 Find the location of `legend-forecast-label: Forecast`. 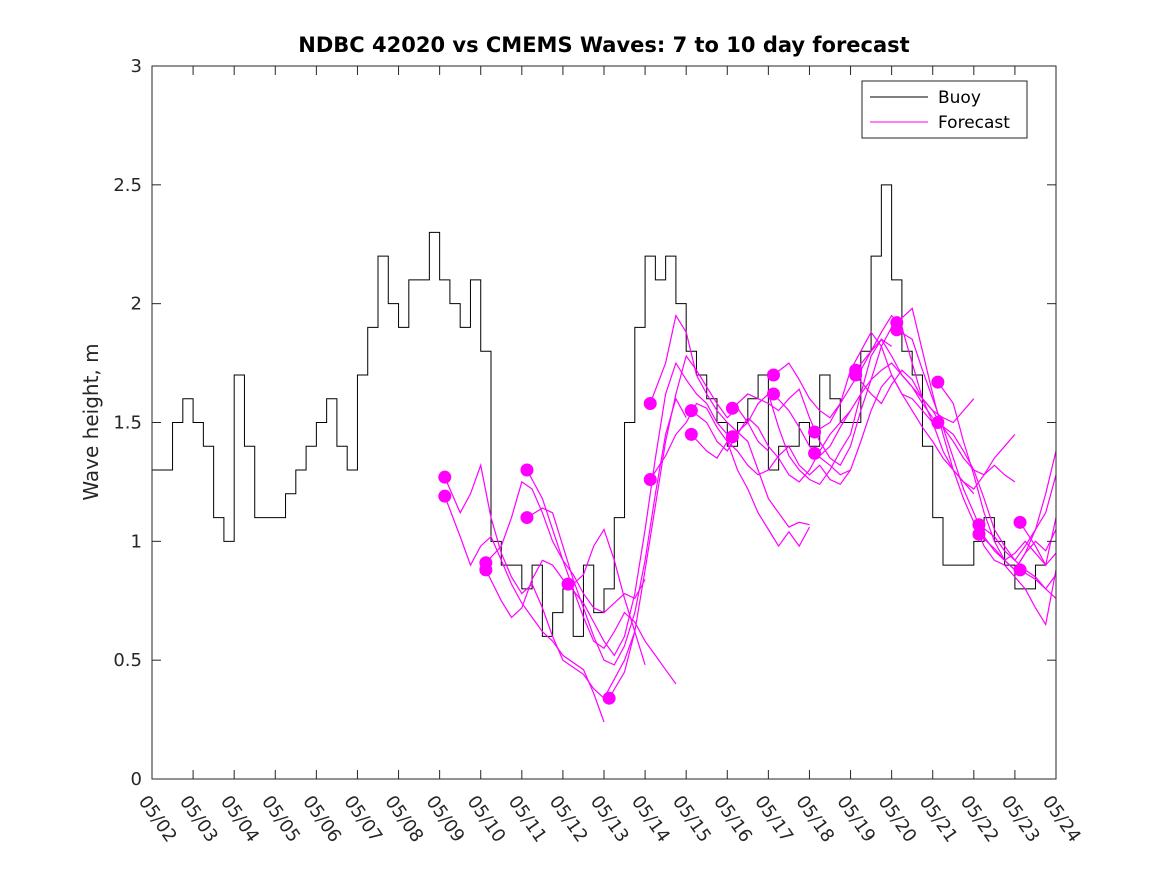

legend-forecast-label: Forecast is located at coordinates (974, 123).